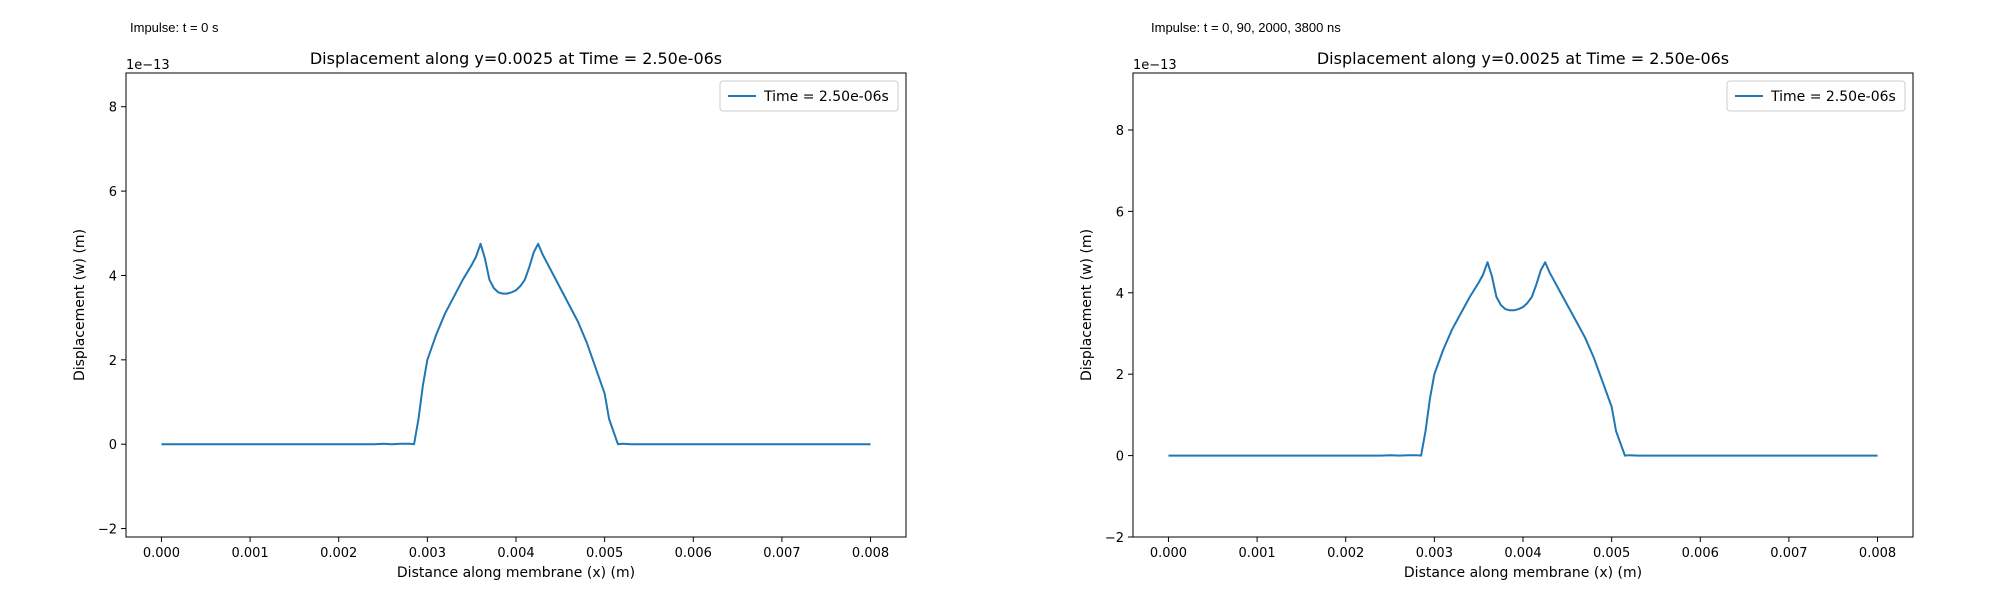  What do you see at coordinates (174, 27) in the screenshot?
I see `panel-caption-left: Impulse: t = 0 s` at bounding box center [174, 27].